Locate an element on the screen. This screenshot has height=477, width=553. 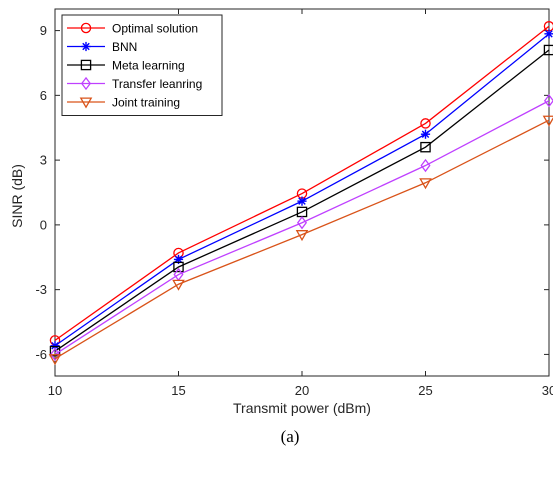
legend-marker-transfer-leanring is located at coordinates (86, 83).